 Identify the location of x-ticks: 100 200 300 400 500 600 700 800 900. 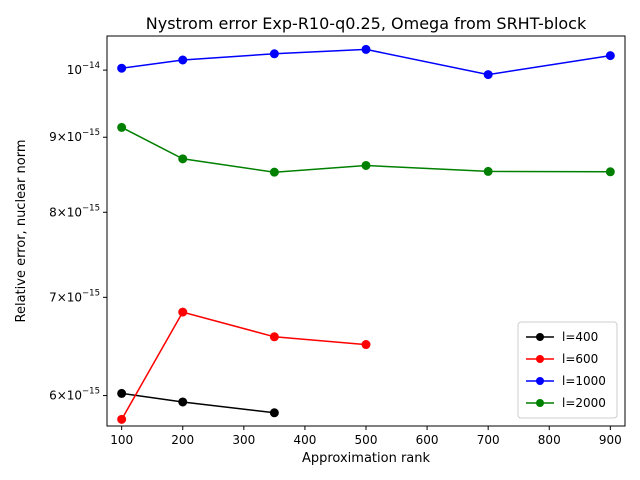
(366, 436).